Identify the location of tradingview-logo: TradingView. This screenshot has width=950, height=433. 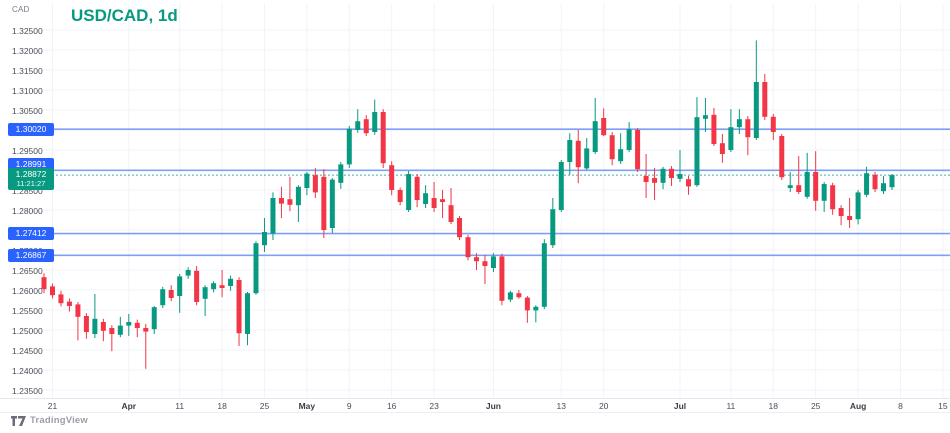
(49, 420).